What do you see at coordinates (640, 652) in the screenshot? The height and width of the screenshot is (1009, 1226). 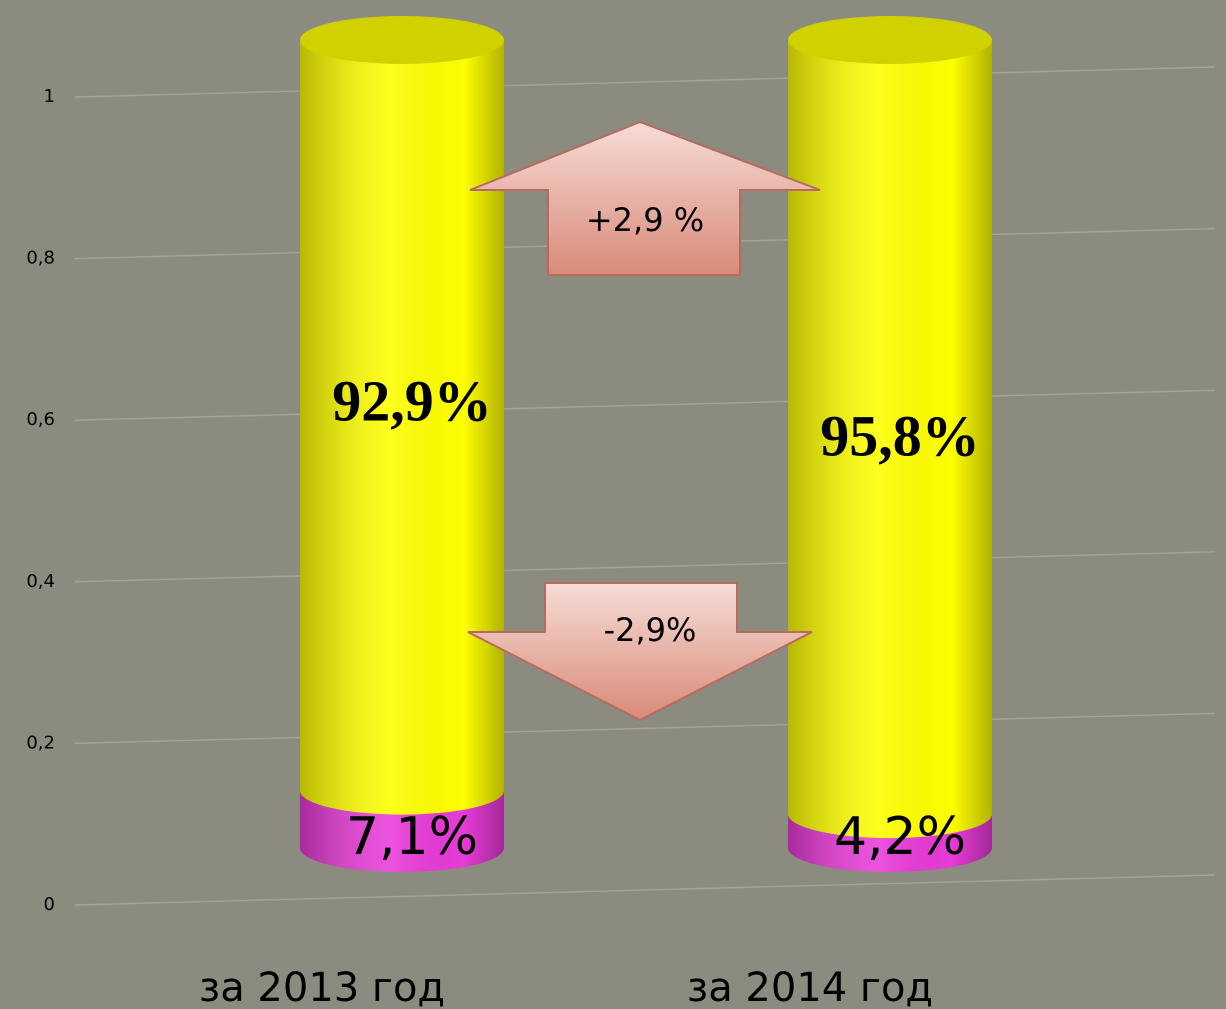 I see `down-arrow` at bounding box center [640, 652].